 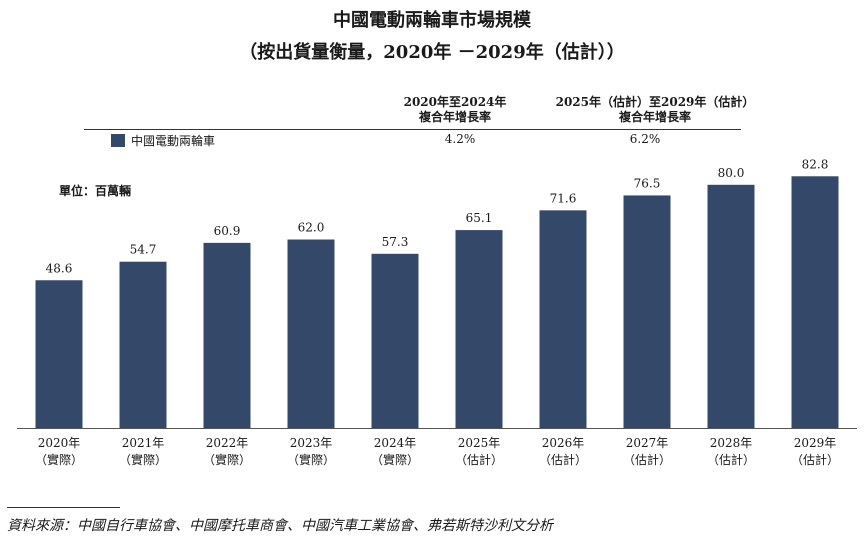 What do you see at coordinates (412, 129) in the screenshot?
I see `cagr-table-rule` at bounding box center [412, 129].